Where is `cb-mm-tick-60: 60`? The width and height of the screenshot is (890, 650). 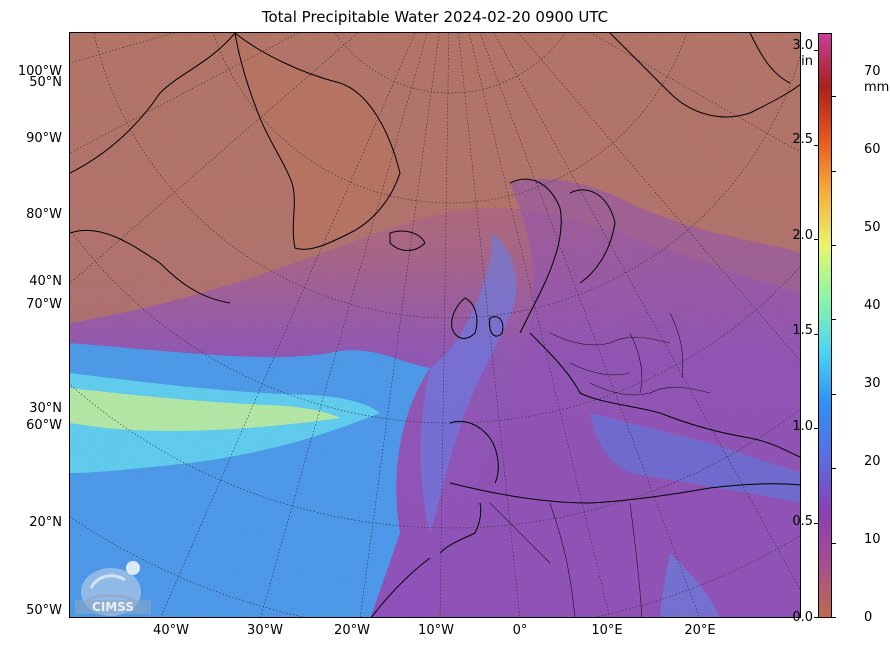 cb-mm-tick-60: 60 is located at coordinates (872, 149).